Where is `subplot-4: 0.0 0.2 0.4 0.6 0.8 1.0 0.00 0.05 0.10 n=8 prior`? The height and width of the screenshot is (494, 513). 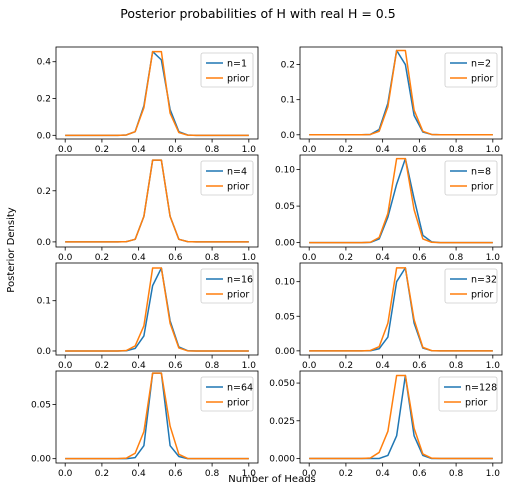
subplot-4: 0.0 0.2 0.4 0.6 0.8 1.0 0.00 0.05 0.10 n=8 prior is located at coordinates (389, 208).